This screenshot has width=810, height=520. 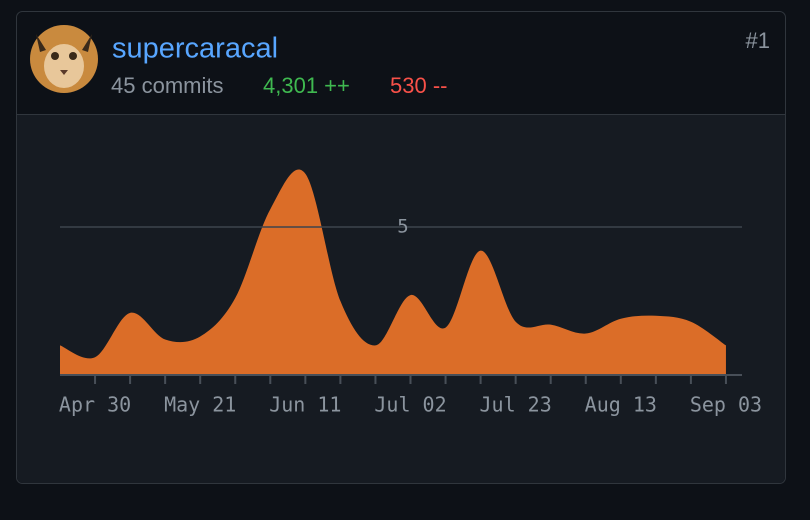 What do you see at coordinates (306, 85) in the screenshot?
I see `additions: 4,301 ++` at bounding box center [306, 85].